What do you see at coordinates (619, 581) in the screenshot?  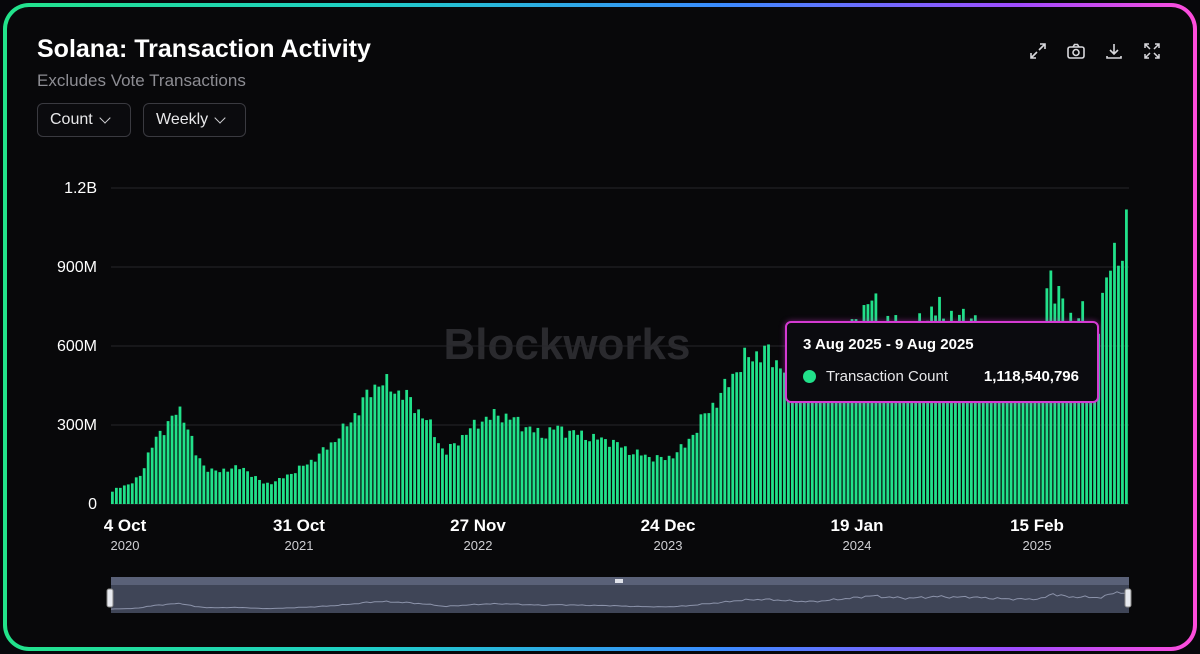 I see `navigator-grip` at bounding box center [619, 581].